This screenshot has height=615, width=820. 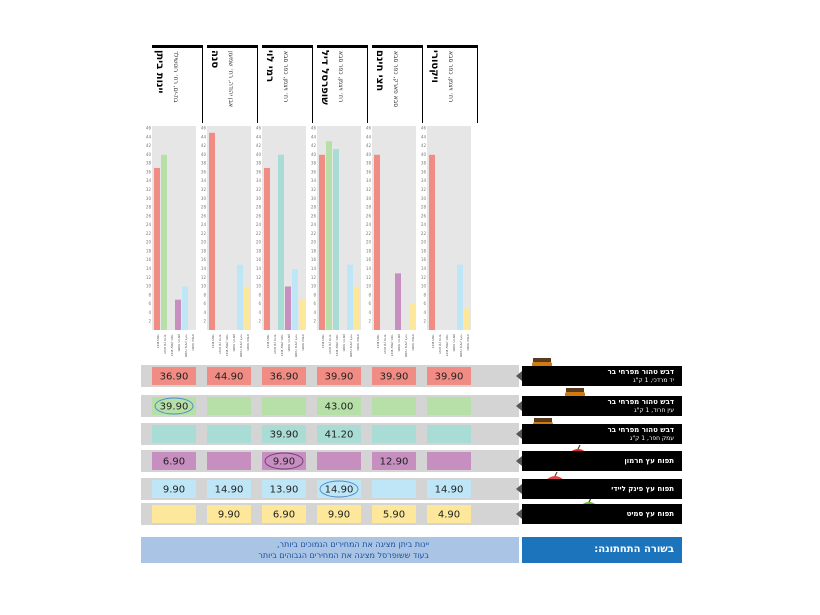 What do you see at coordinates (640, 402) in the screenshot?
I see `product-name: דבש טהור מפרחי בר` at bounding box center [640, 402].